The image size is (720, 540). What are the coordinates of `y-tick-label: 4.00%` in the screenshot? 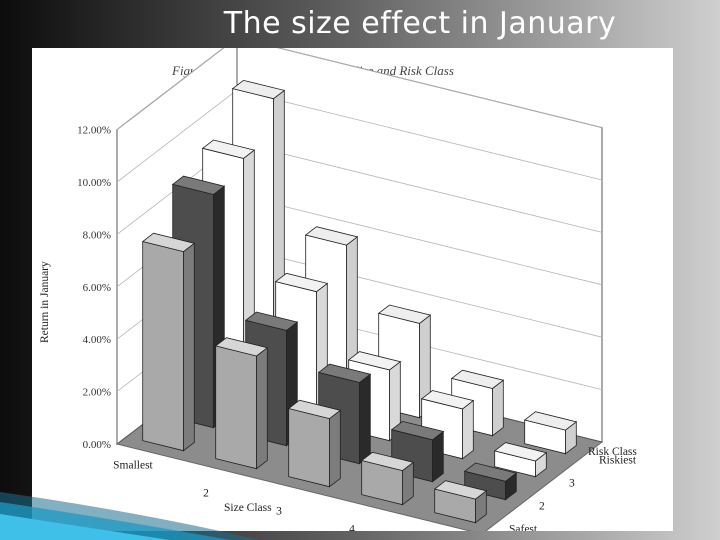 It's located at (97, 340).